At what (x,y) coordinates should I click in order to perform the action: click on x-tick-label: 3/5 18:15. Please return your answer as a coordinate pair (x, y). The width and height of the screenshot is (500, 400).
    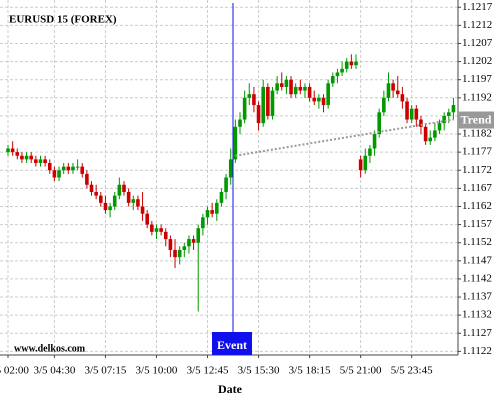
    Looking at the image, I should click on (310, 371).